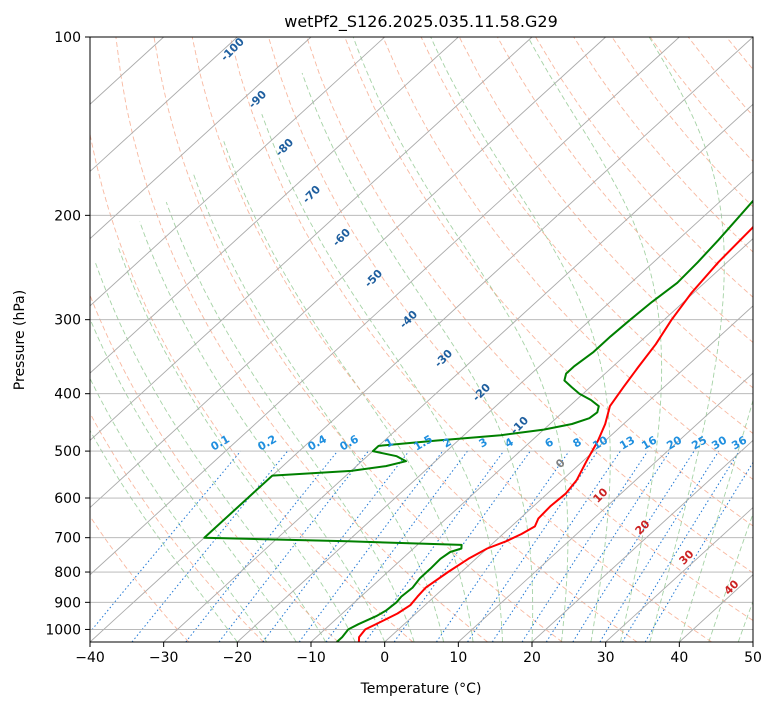  I want to click on y-tick-label: 800, so click(67, 573).